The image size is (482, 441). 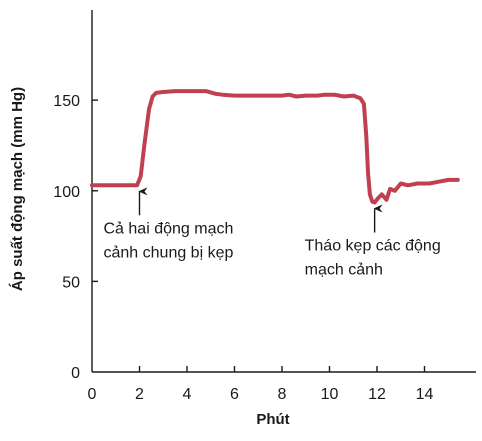 I want to click on annotation-label: cảnh chung bị kẹp, so click(x=169, y=252).